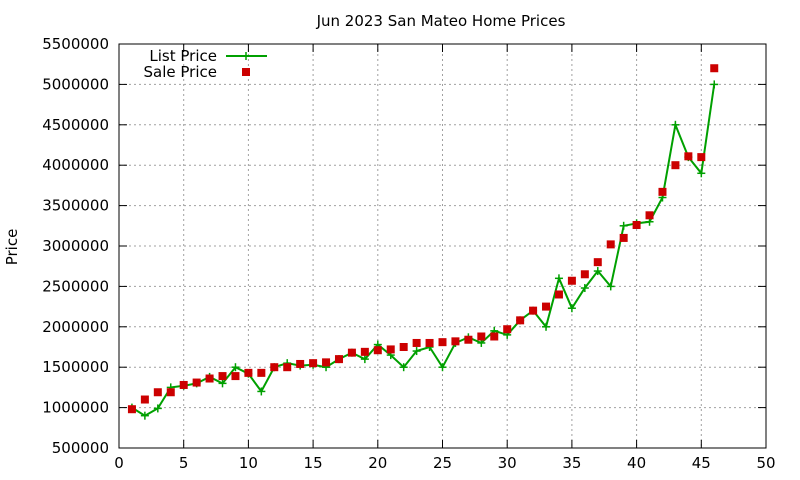 The height and width of the screenshot is (480, 800). I want to click on legend-list-price-marker, so click(246, 56).